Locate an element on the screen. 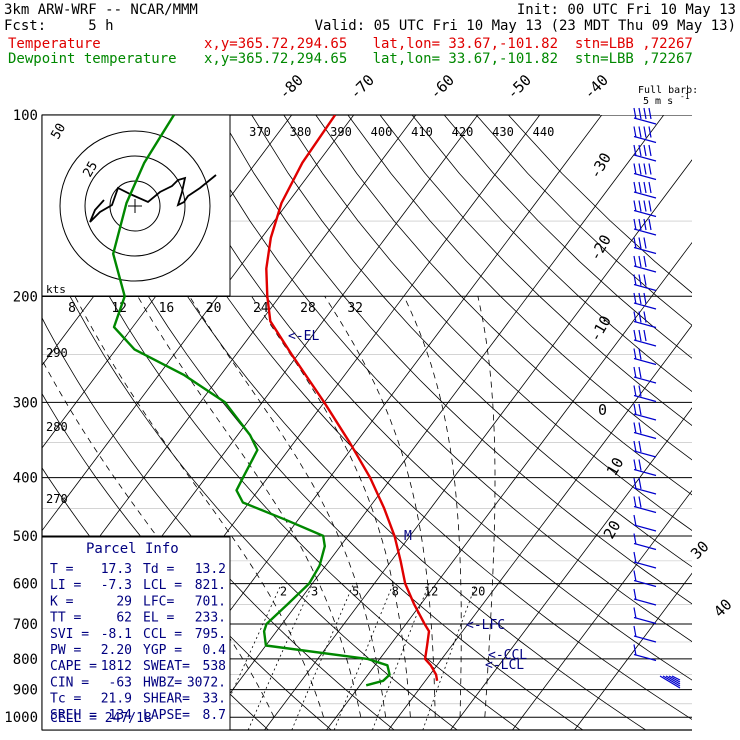 This screenshot has height=740, width=740. parcel-key: CAPE = is located at coordinates (73, 666).